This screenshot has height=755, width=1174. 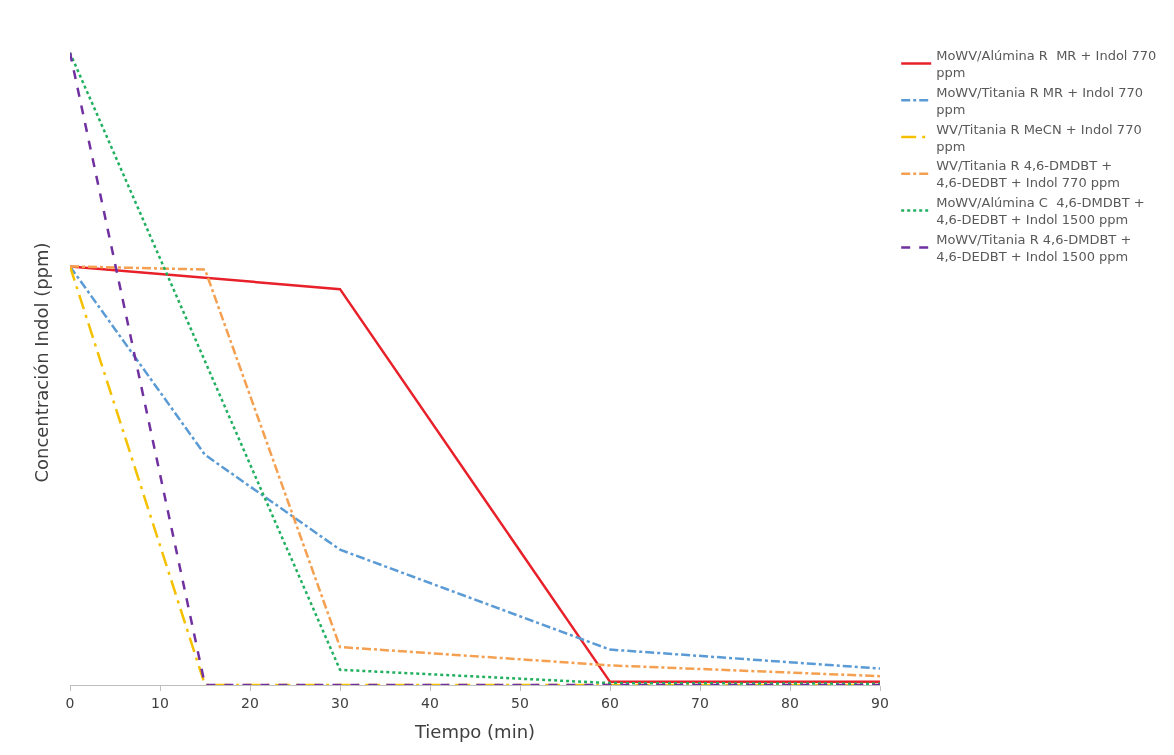 What do you see at coordinates (250, 702) in the screenshot?
I see `x-tick-label: 20` at bounding box center [250, 702].